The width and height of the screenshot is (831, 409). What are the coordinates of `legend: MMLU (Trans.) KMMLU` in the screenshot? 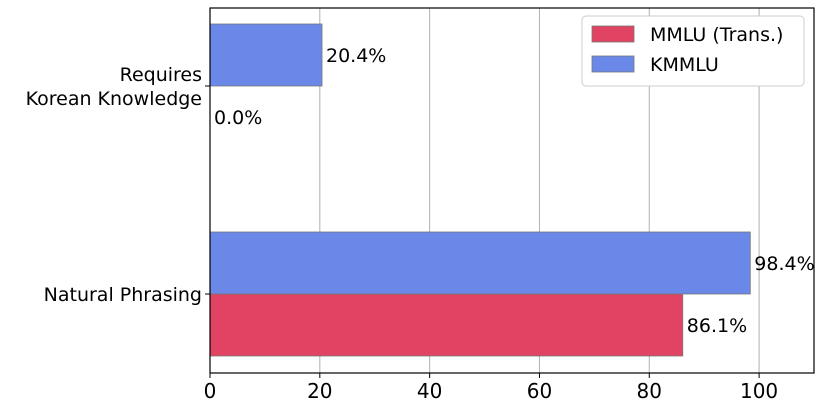 It's located at (693, 51).